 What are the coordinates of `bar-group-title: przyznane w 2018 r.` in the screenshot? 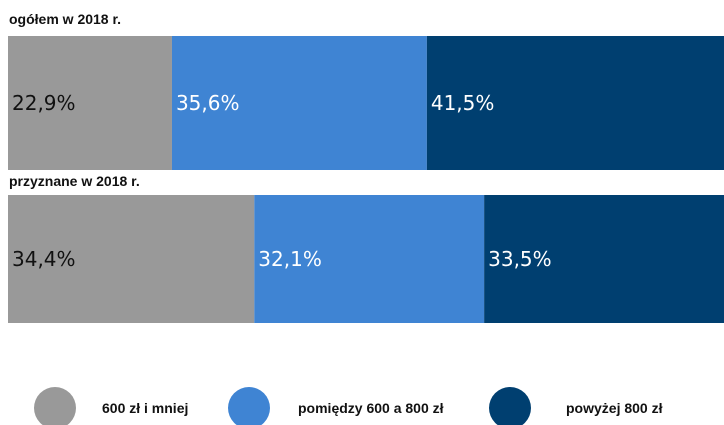 It's located at (74, 181).